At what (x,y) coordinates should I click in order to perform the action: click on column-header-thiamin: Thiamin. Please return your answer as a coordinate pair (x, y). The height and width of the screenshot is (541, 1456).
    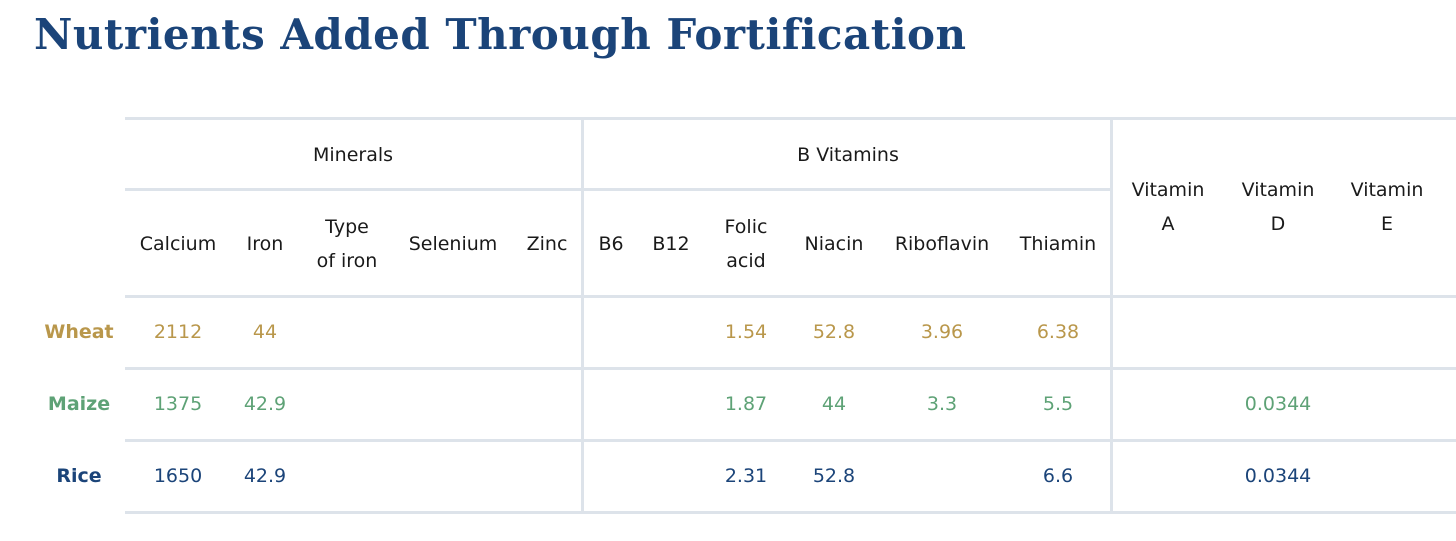
    Looking at the image, I should click on (1058, 244).